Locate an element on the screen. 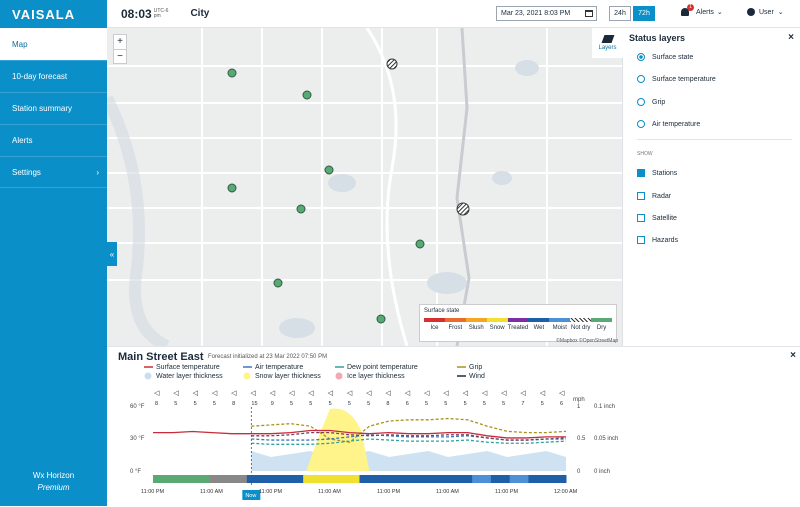  legend-color-bar is located at coordinates (518, 320).